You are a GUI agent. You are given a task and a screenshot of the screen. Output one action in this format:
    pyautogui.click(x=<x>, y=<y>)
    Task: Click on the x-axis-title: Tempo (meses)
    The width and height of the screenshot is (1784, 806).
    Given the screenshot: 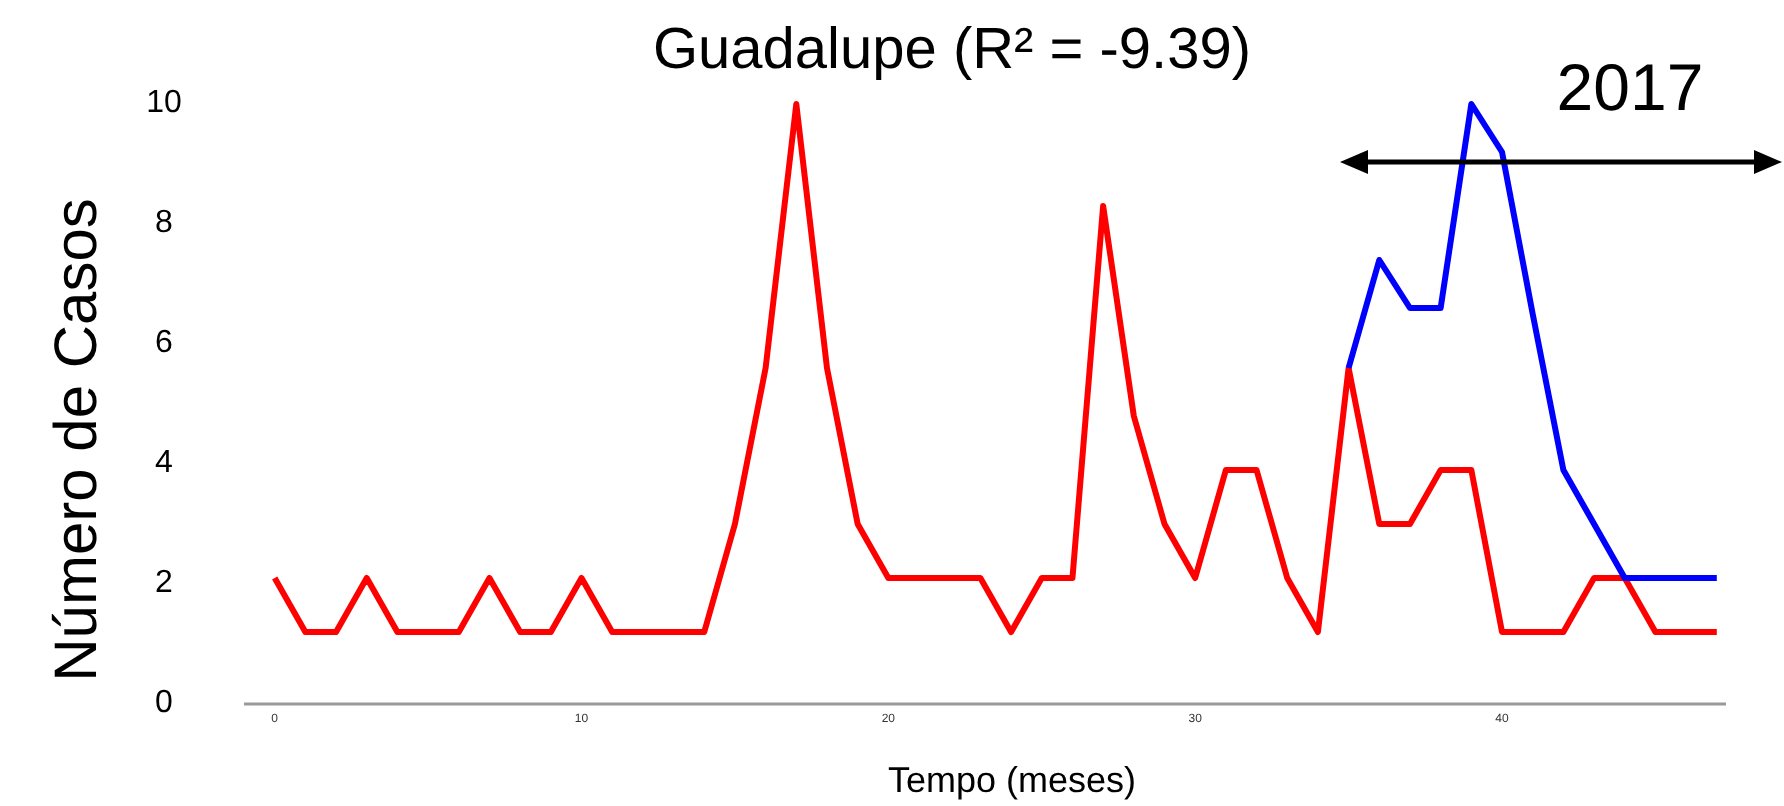 What is the action you would take?
    pyautogui.click(x=1012, y=780)
    